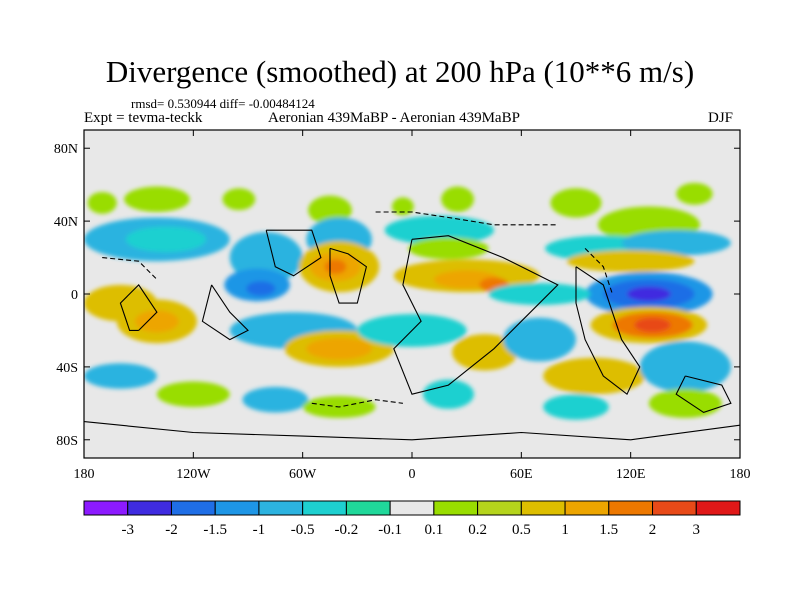  Describe the element at coordinates (303, 530) in the screenshot. I see `colorbar-label: -0.5` at that location.